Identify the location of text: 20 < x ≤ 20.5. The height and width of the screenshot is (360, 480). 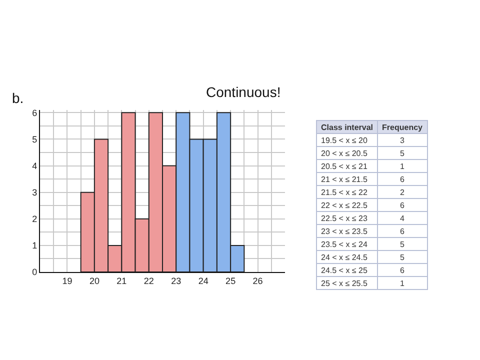
(347, 153).